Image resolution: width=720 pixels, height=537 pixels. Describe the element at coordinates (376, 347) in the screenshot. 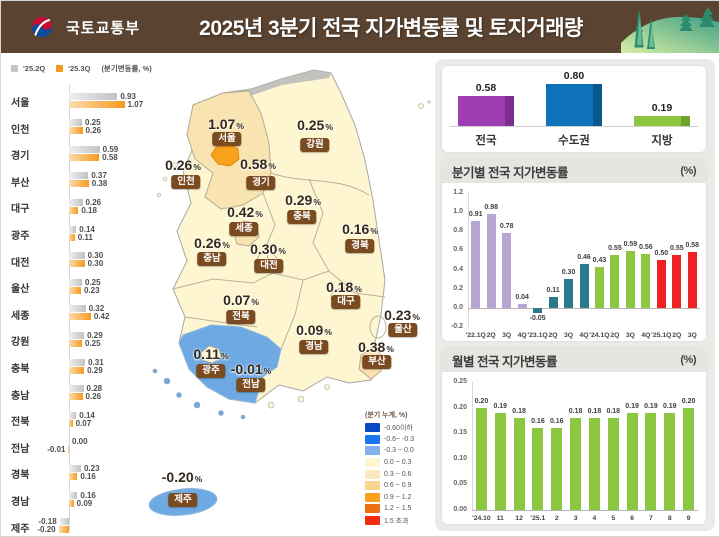

I see `map-value: 0.38%` at that location.